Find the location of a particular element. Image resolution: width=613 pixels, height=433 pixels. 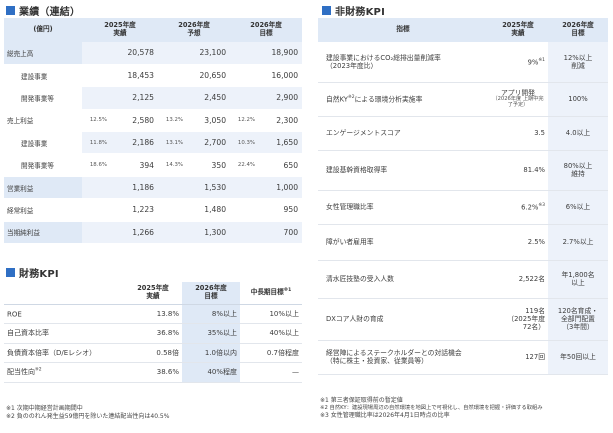

section-marker-icon is located at coordinates (326, 10).